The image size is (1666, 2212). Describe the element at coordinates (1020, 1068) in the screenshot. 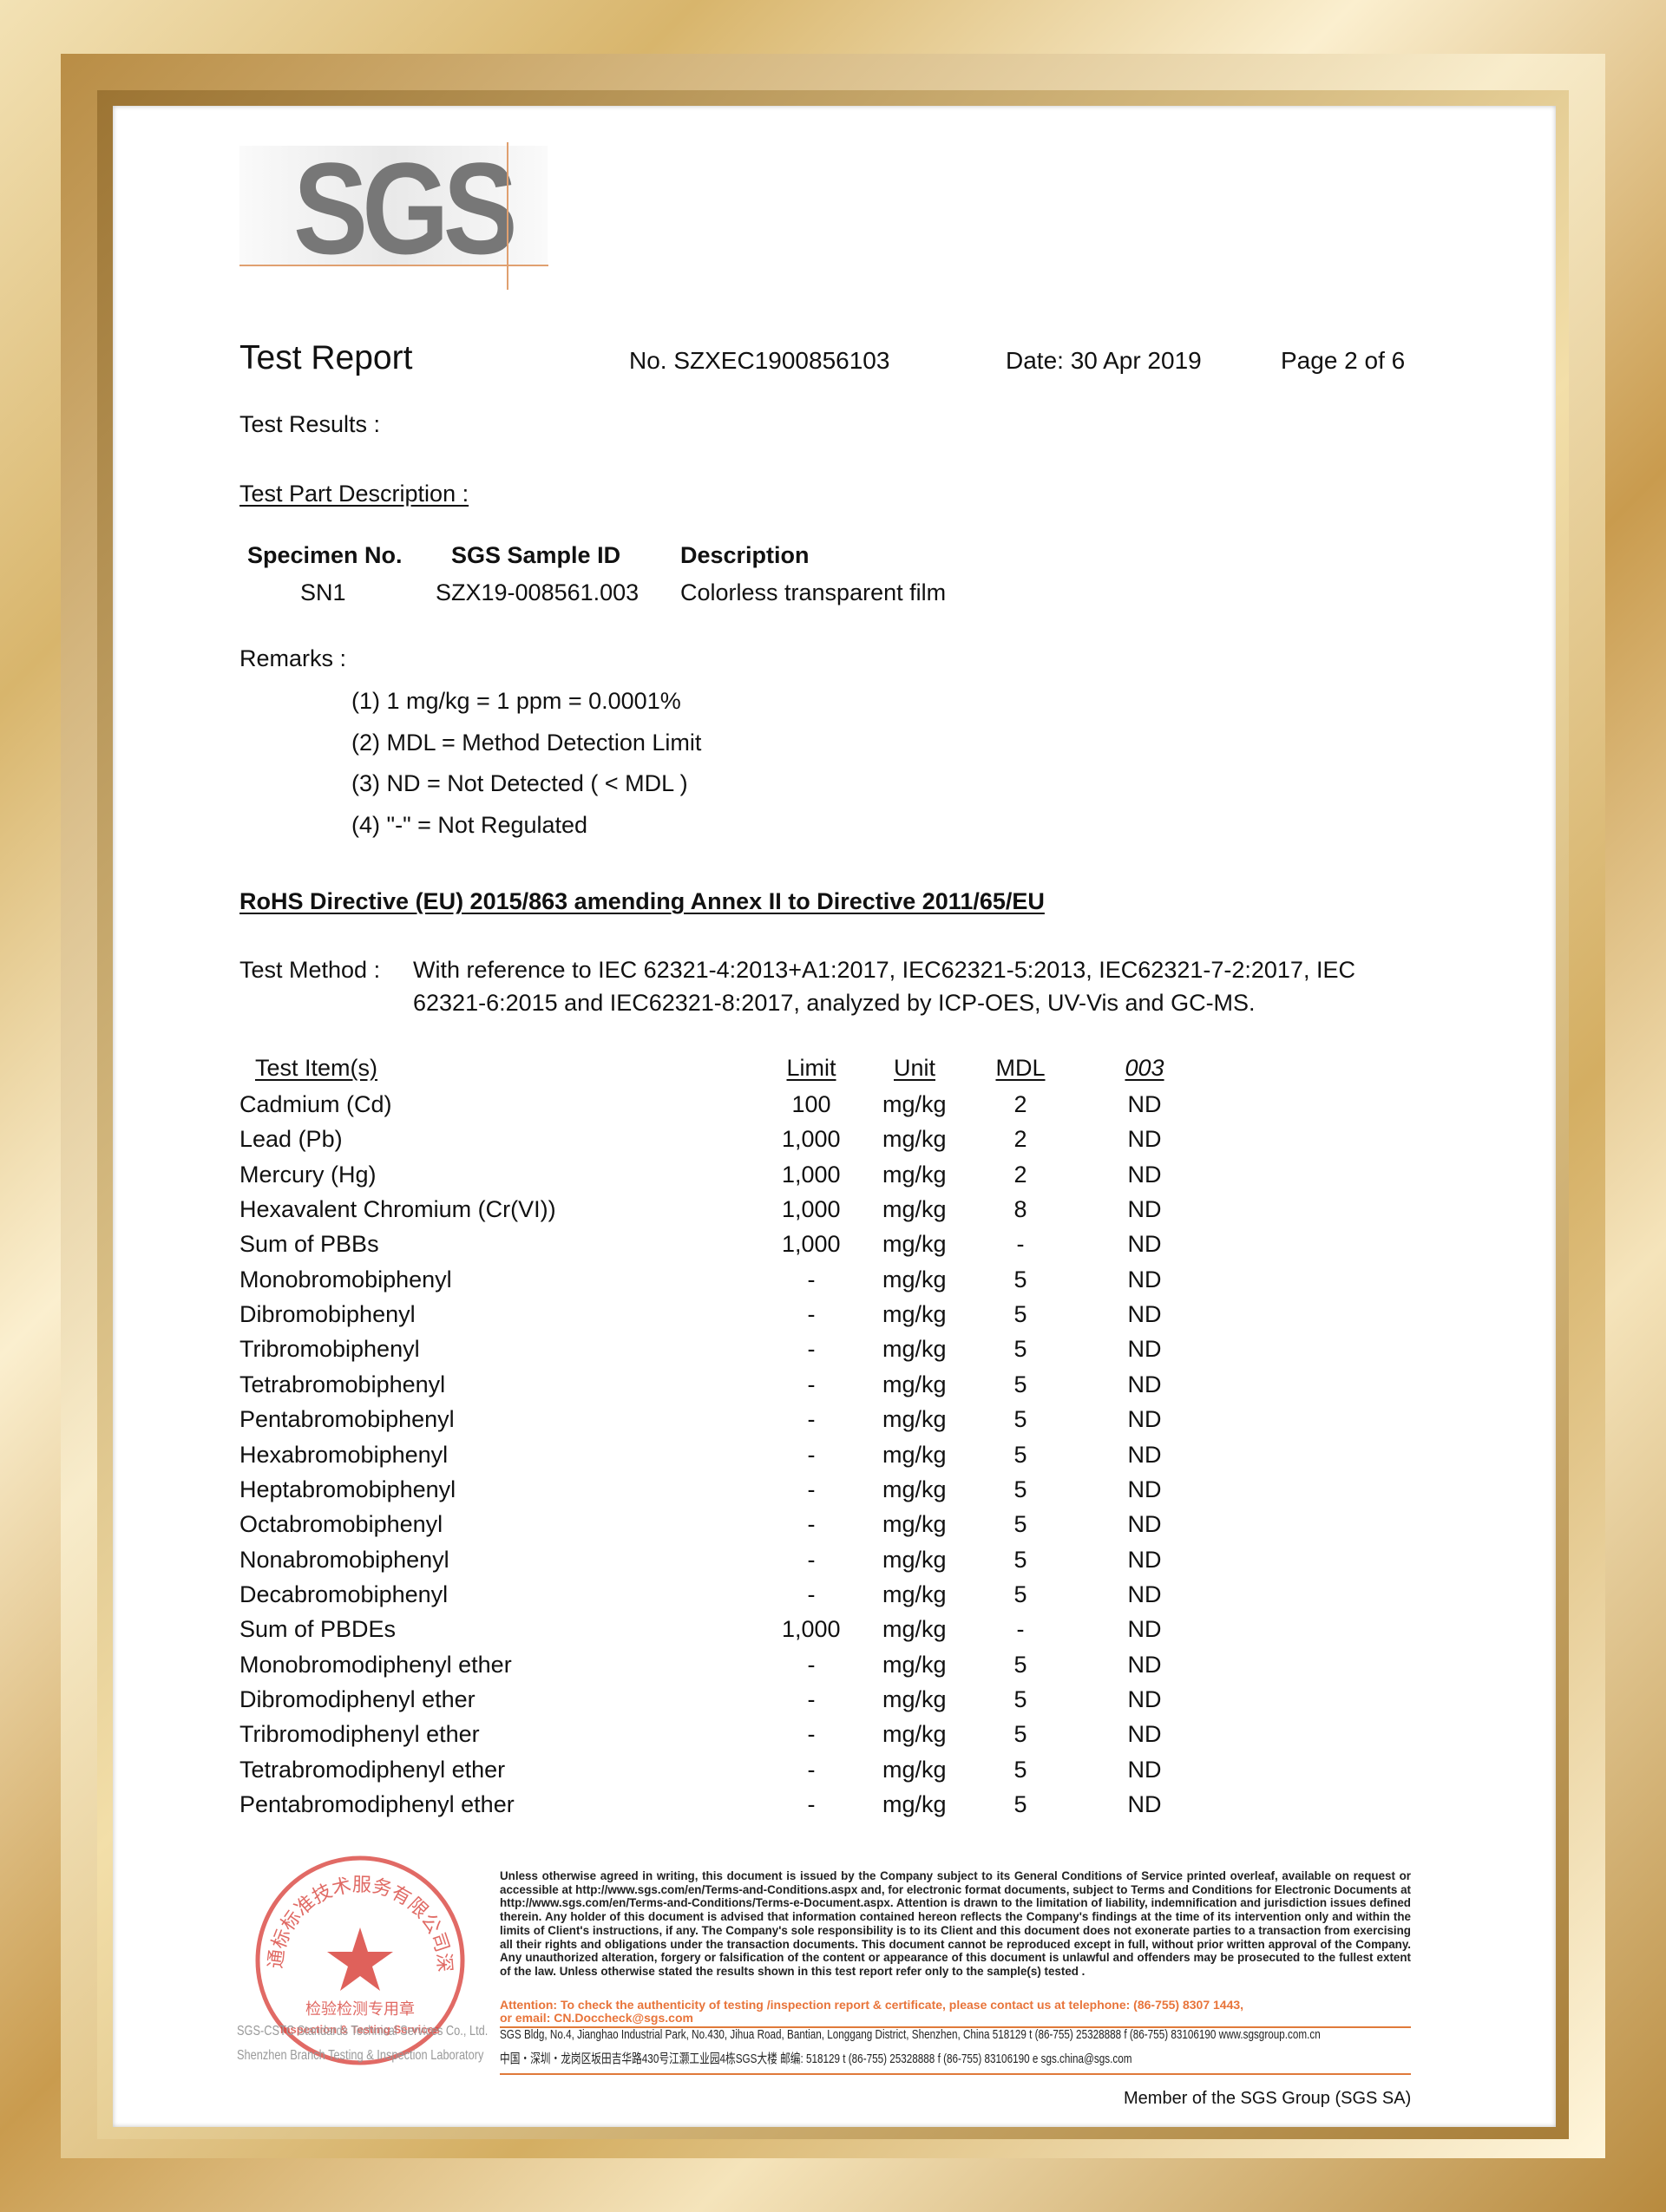

I see `column-header: MDL` at that location.